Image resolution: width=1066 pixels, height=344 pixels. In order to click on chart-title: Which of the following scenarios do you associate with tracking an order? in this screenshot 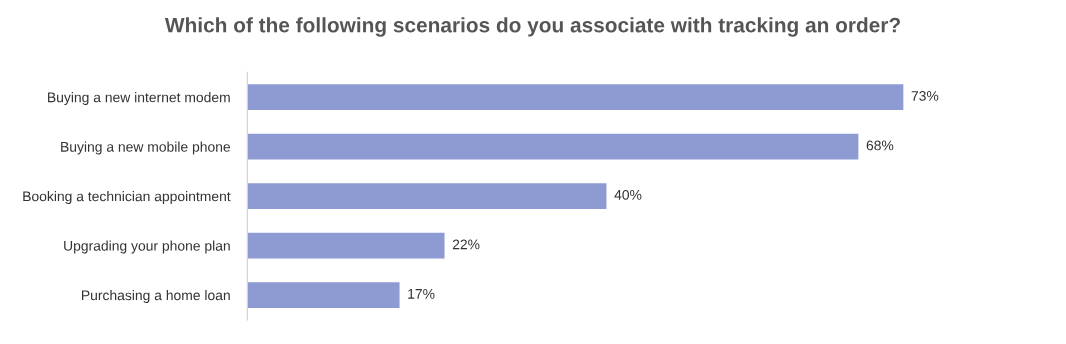, I will do `click(532, 27)`.